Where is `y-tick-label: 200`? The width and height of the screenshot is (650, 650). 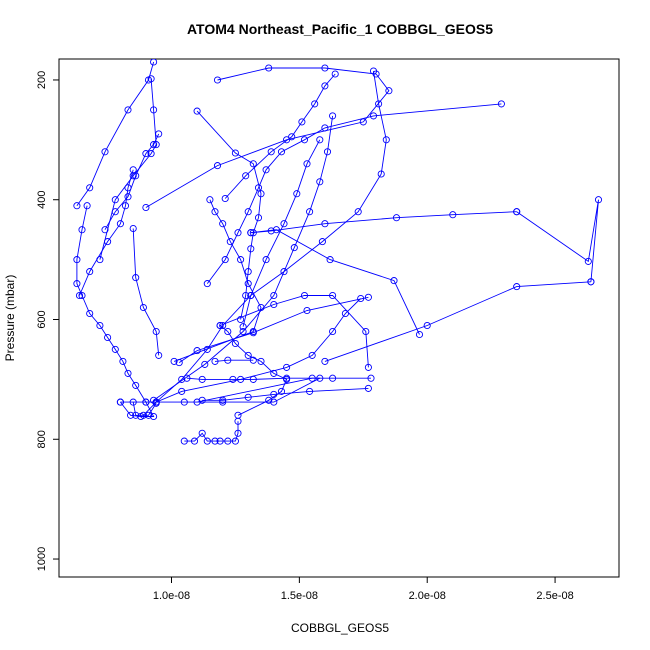
y-tick-label: 200 is located at coordinates (42, 80).